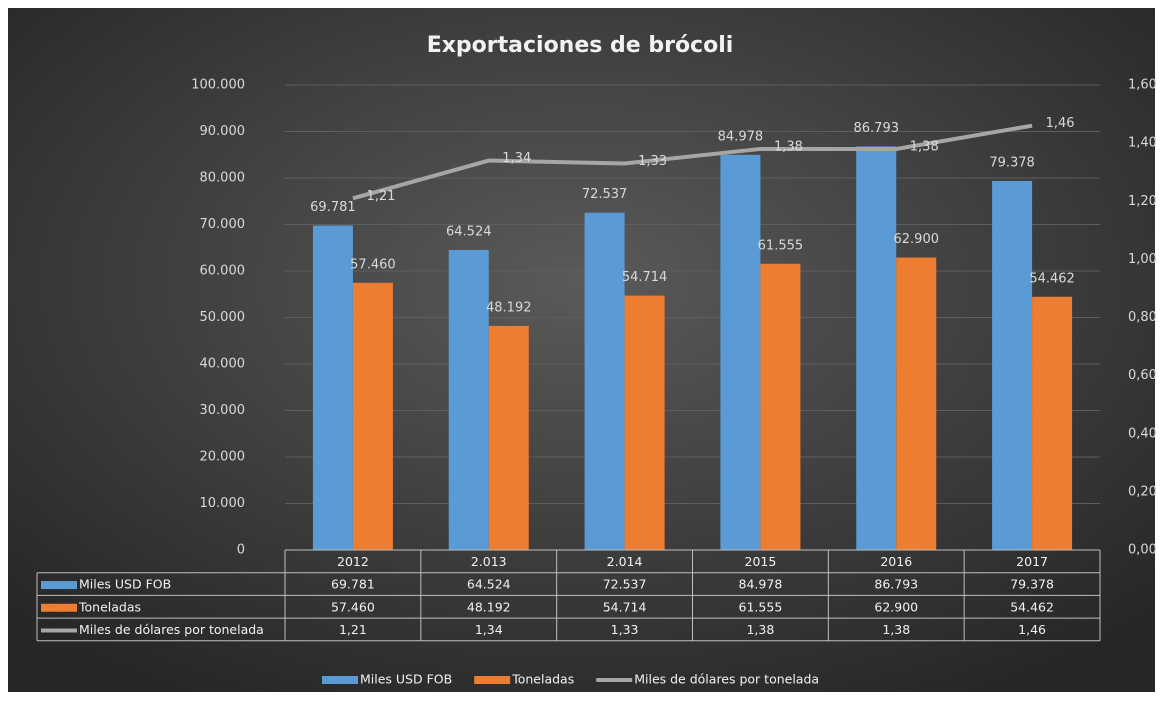 The height and width of the screenshot is (705, 1161). I want to click on table-cell: 72.537, so click(625, 584).